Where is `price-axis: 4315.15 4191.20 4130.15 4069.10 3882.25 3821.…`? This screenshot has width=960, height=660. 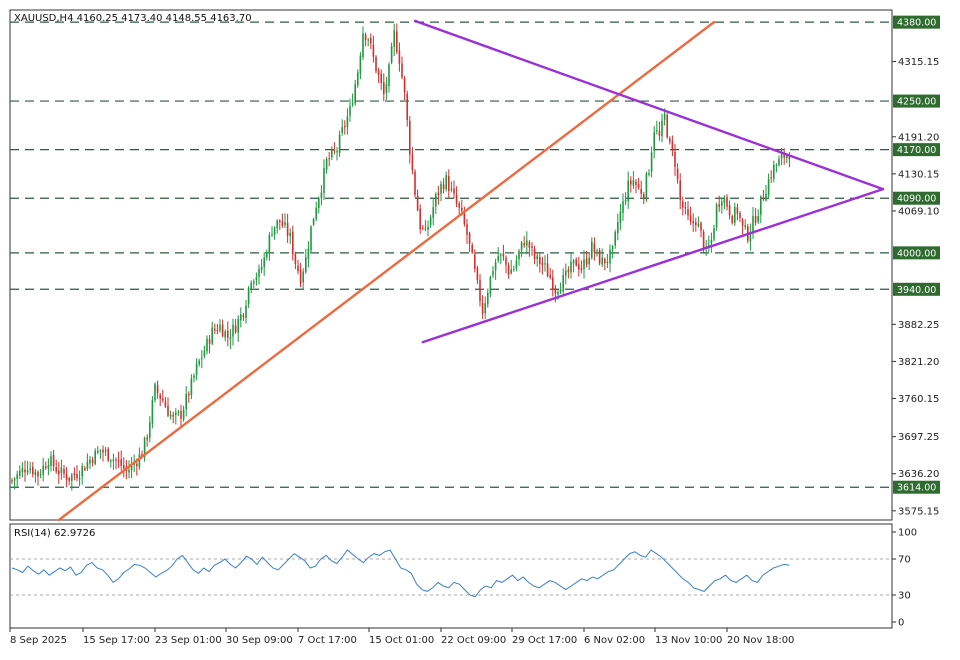 price-axis: 4315.15 4191.20 4130.15 4069.10 3882.25 3821.… is located at coordinates (915, 287).